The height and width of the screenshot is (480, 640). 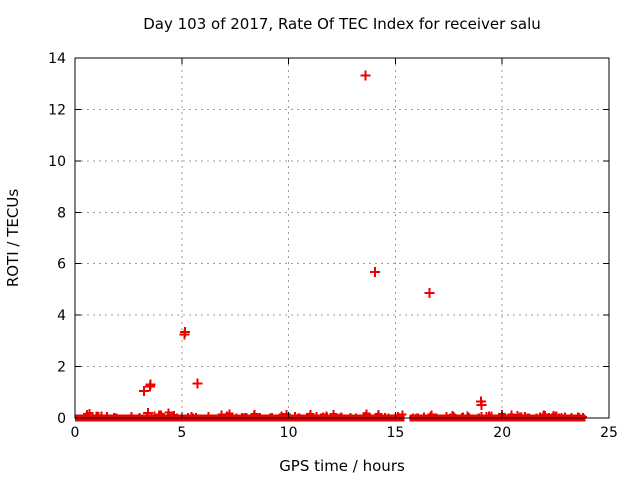 What do you see at coordinates (61, 368) in the screenshot?
I see `y-tick-label: 2` at bounding box center [61, 368].